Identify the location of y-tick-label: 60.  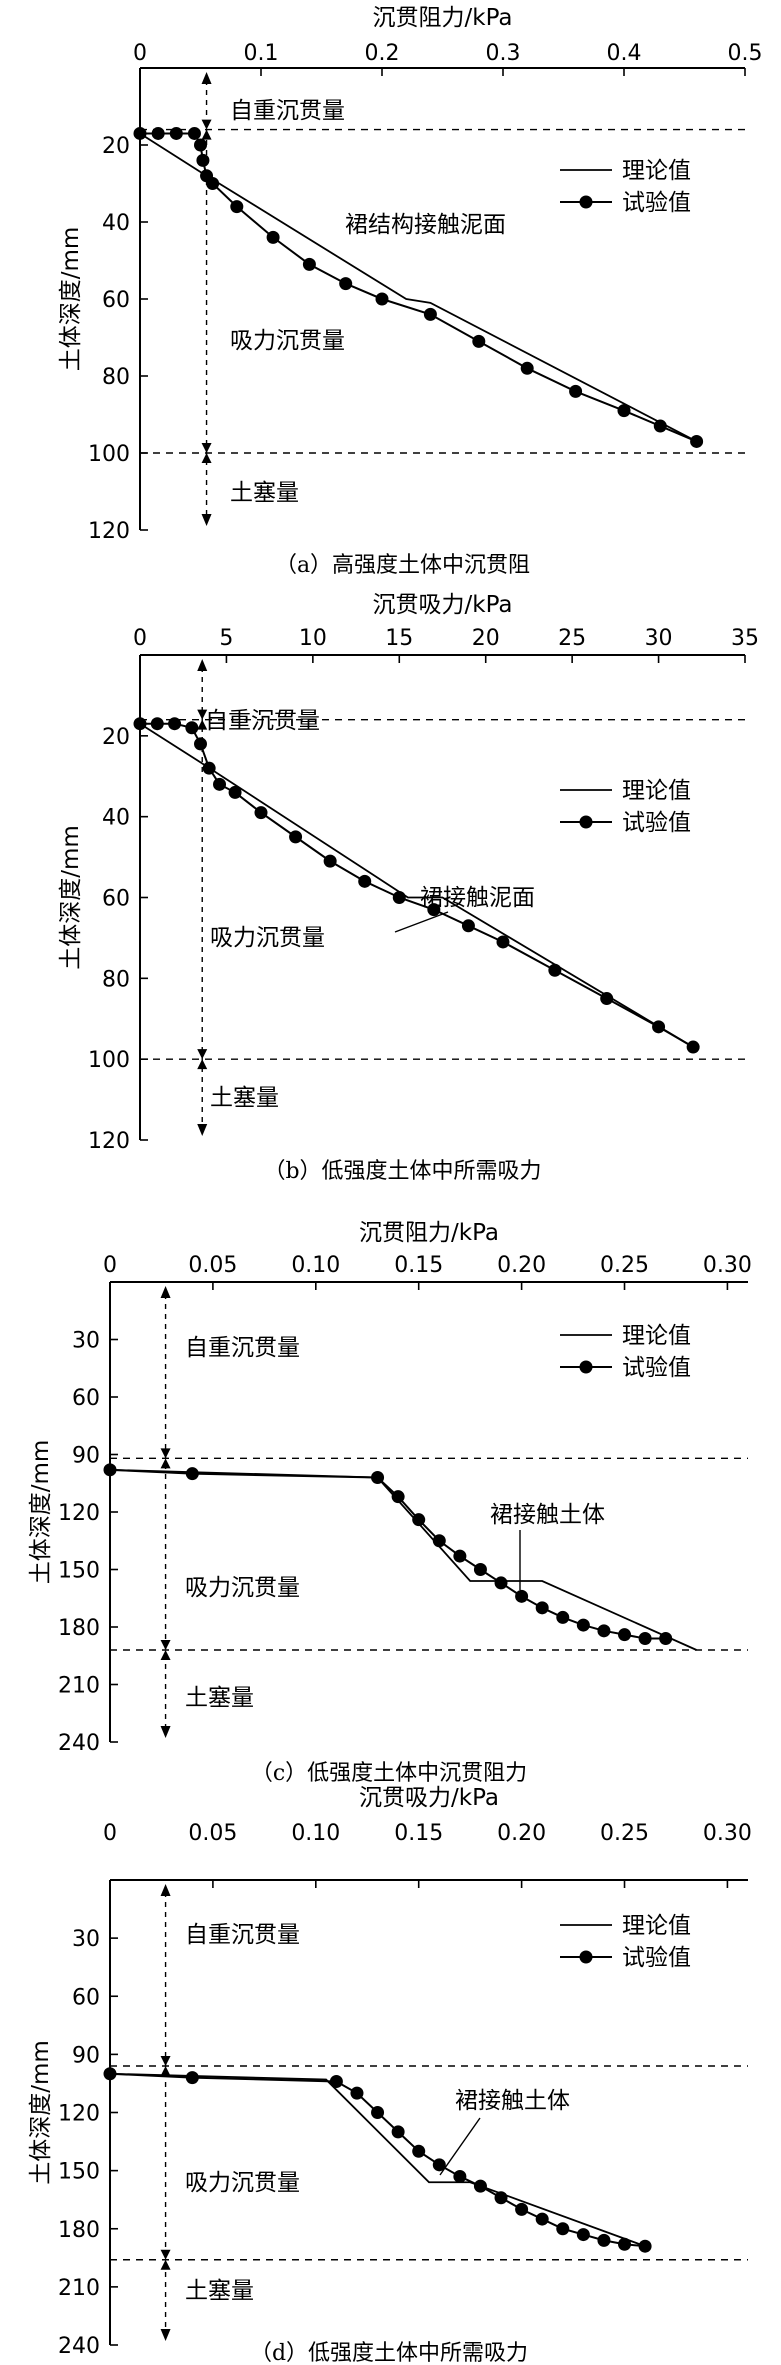
(116, 300).